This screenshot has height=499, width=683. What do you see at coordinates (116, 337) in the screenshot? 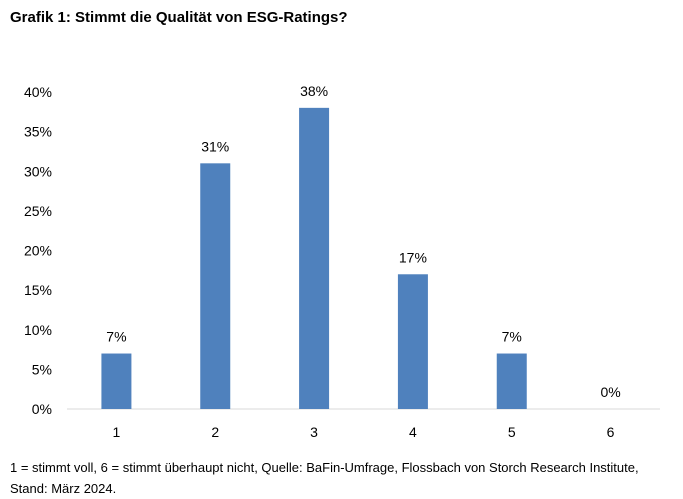
I see `data-label-1: 7%` at bounding box center [116, 337].